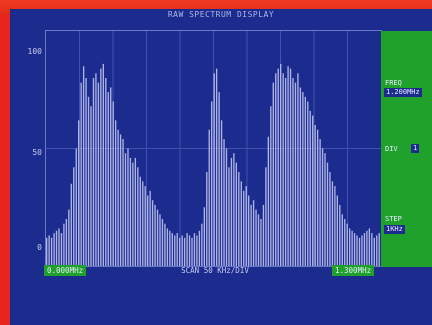 This screenshot has width=432, height=325. Describe the element at coordinates (393, 219) in the screenshot. I see `step-label: STEP` at that location.